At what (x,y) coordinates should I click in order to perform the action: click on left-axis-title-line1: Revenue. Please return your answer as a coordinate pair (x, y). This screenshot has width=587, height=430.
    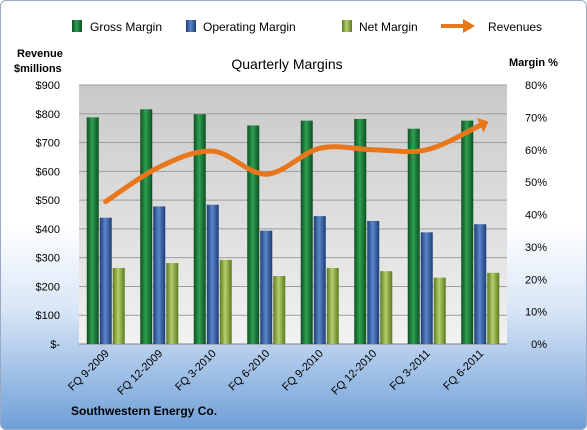
    Looking at the image, I should click on (40, 54).